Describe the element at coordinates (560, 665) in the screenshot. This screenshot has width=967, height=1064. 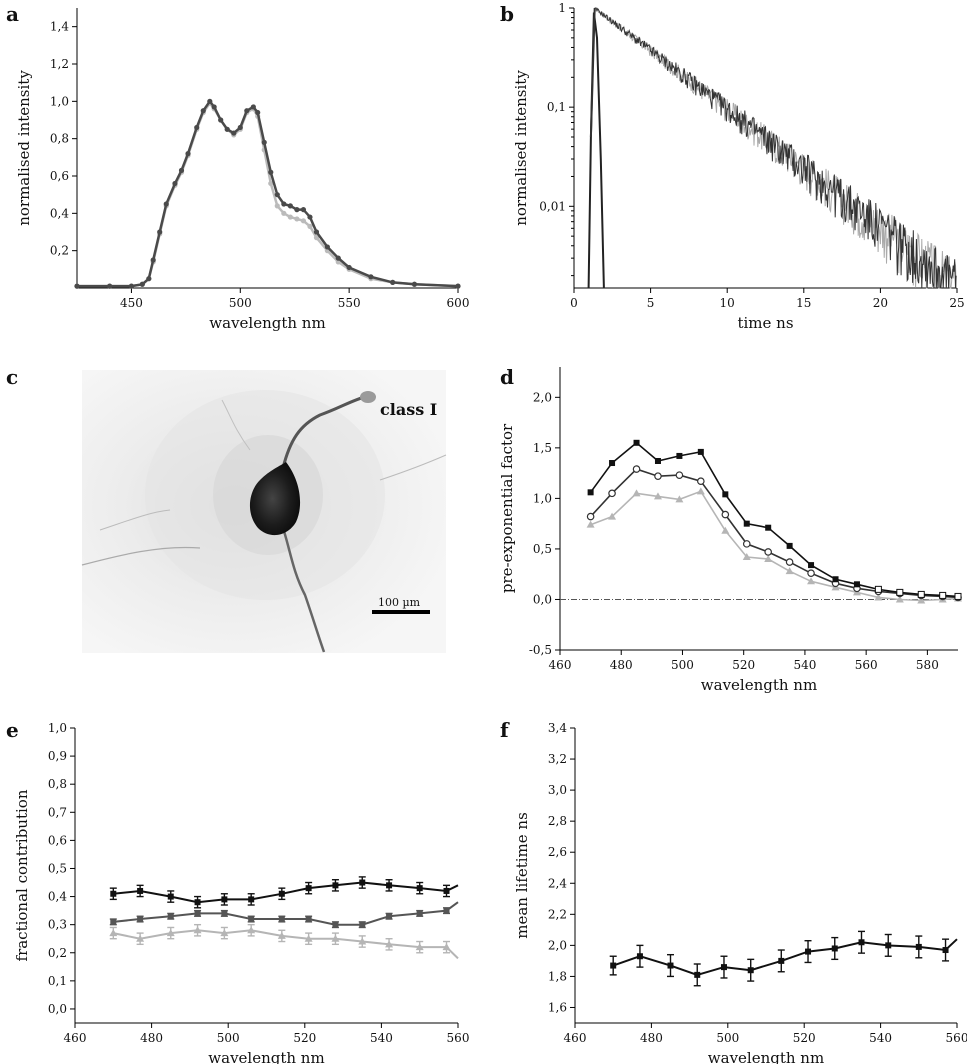
I see `x-tick-label: 460` at that location.